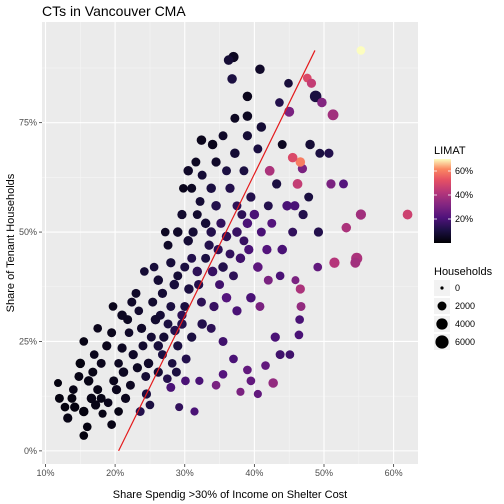 Image resolution: width=504 pixels, height=504 pixels. I want to click on size-legend: Households 0 2000 4000 6000, so click(463, 308).